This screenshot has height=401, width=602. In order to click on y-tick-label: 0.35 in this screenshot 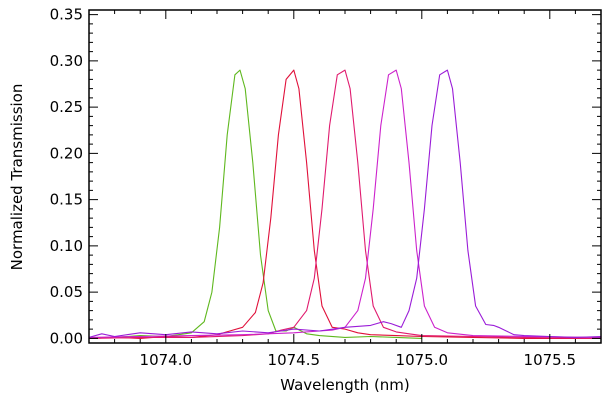, I will do `click(66, 15)`.